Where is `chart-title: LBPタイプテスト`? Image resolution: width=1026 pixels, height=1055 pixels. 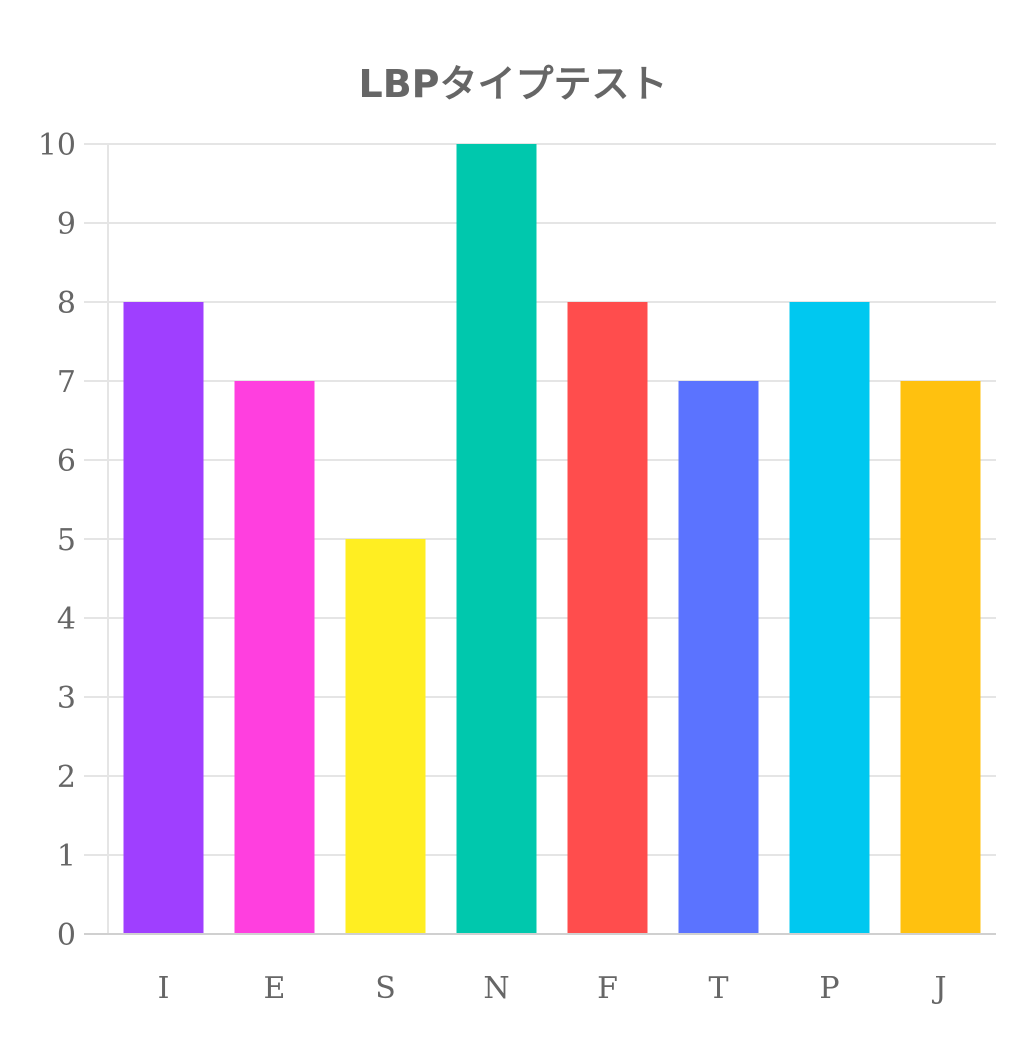 chart-title: LBPタイプテスト is located at coordinates (512, 84).